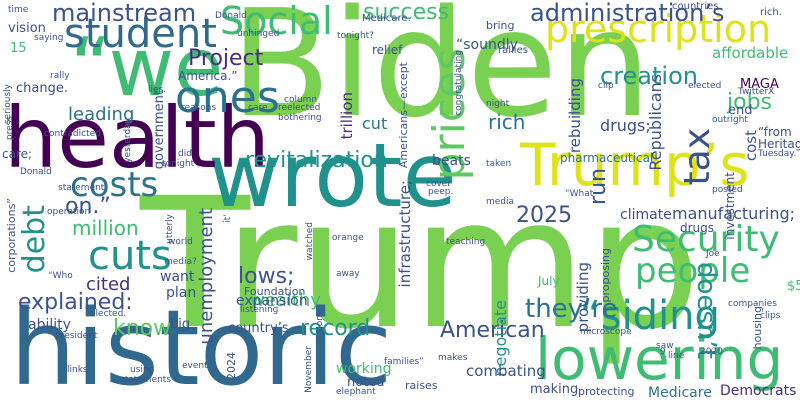 Image resolution: width=800 pixels, height=400 pixels. I want to click on word-beats: beats, so click(451, 161).